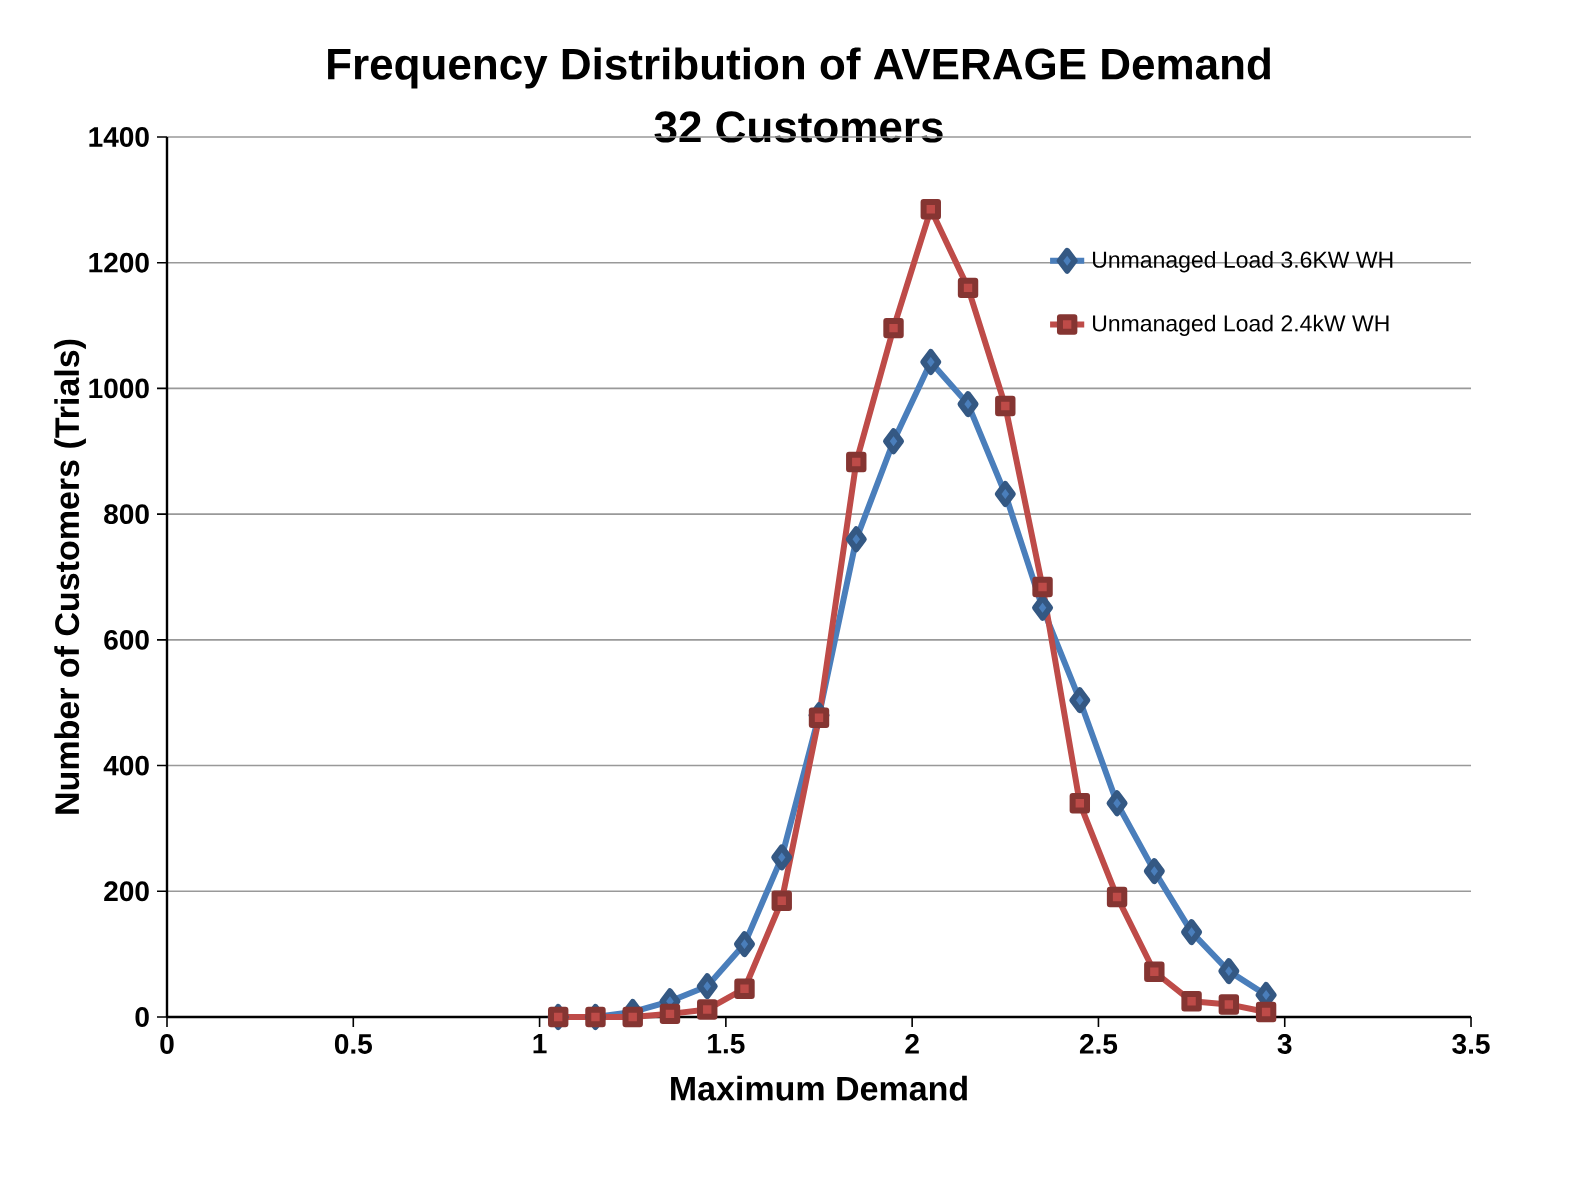  Describe the element at coordinates (798, 127) in the screenshot. I see `chart-subtitle: 32 Customers` at that location.